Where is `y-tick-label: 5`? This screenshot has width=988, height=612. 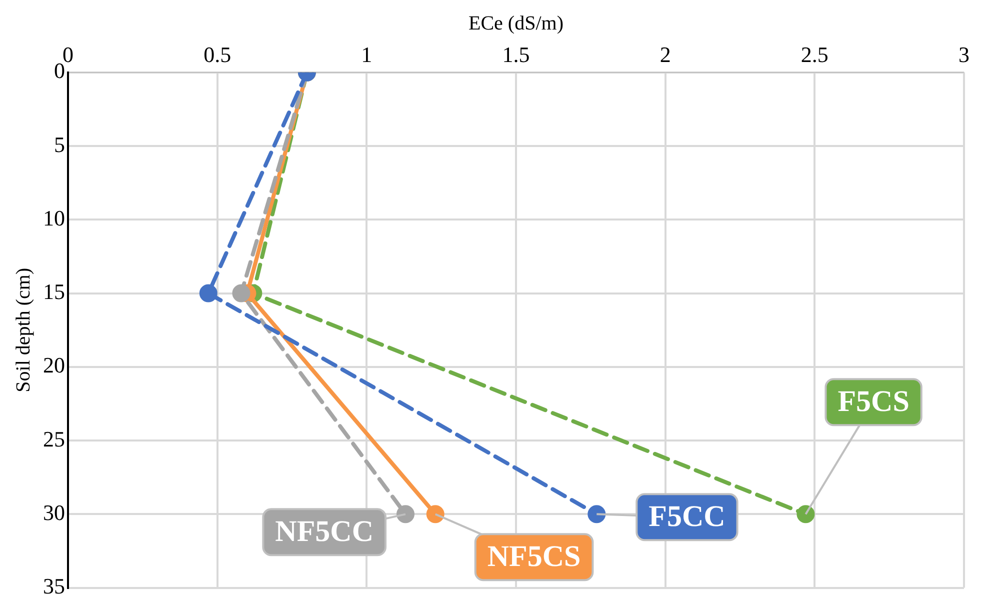
y-tick-label: 5 is located at coordinates (59, 144).